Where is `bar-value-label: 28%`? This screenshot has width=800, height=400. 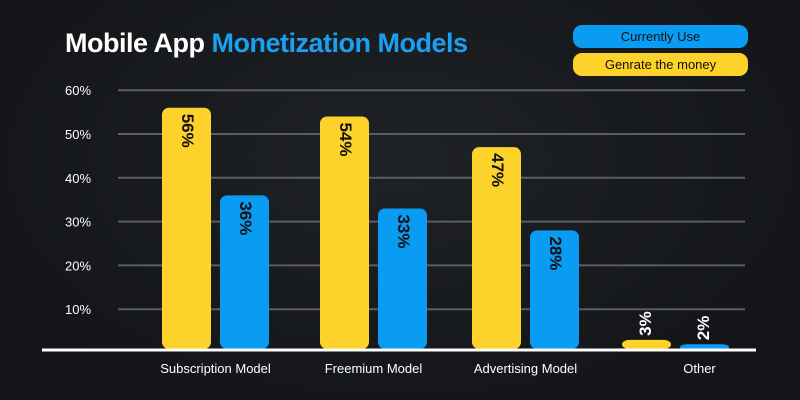
bar-value-label: 28% is located at coordinates (555, 253).